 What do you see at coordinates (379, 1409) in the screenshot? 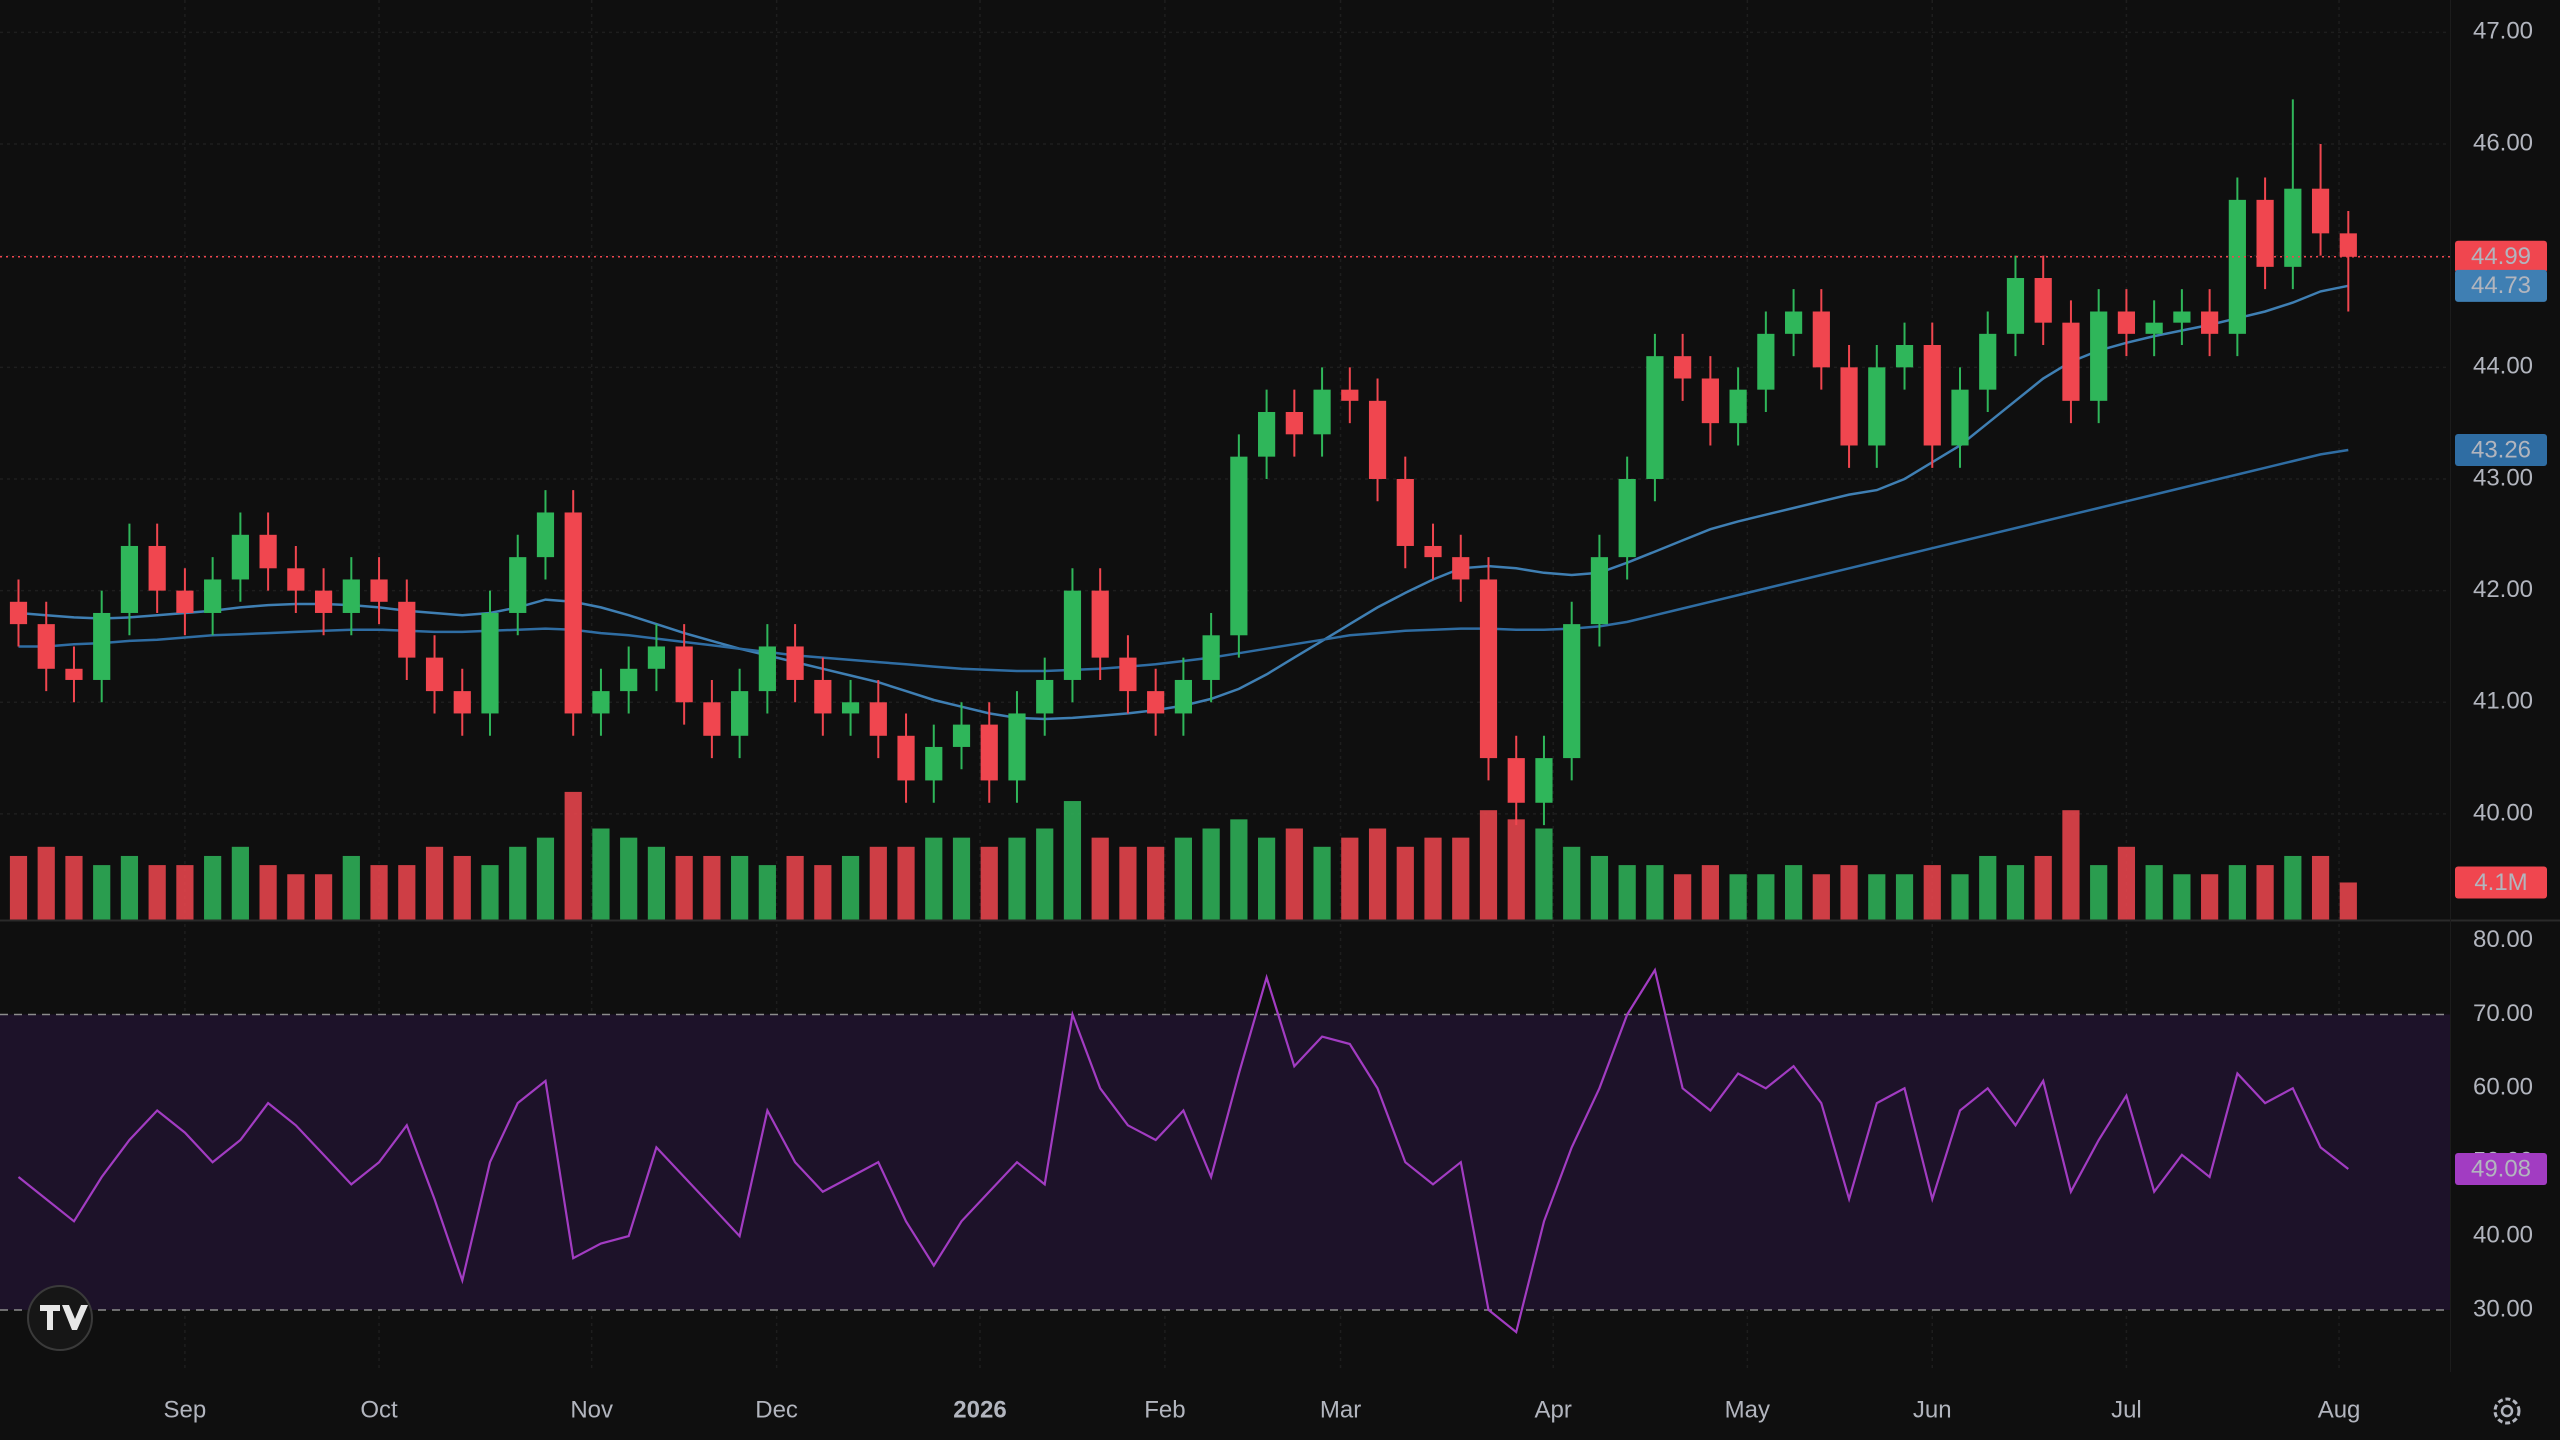
I see `x-tick-label: Oct` at bounding box center [379, 1409].